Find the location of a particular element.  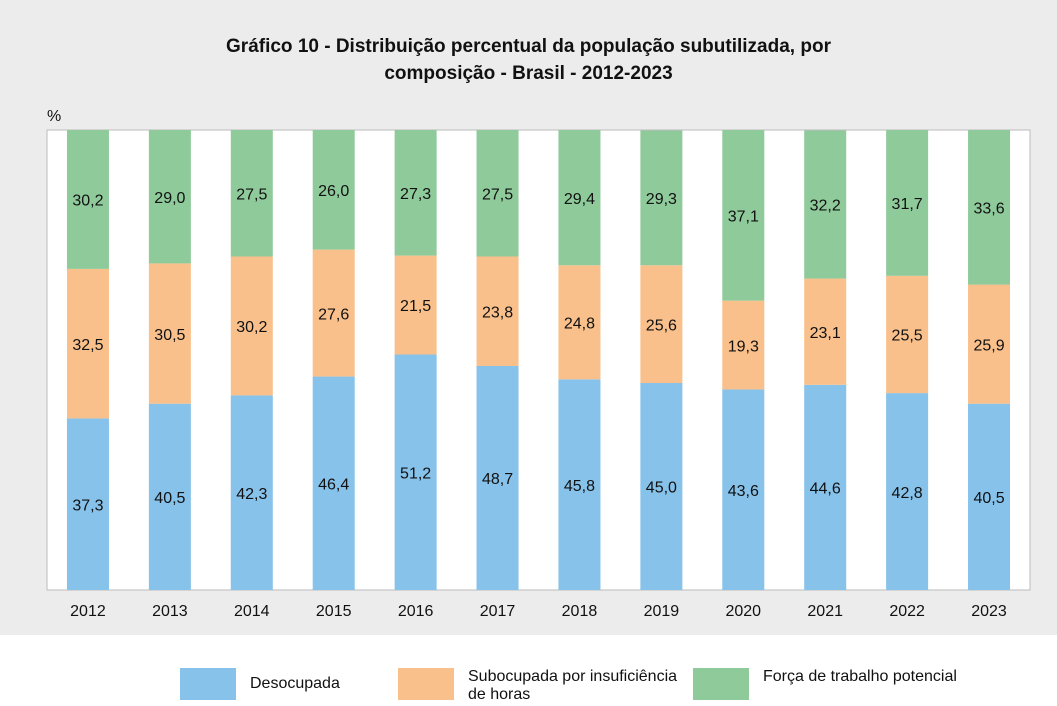

x-tick-label: 2014 is located at coordinates (252, 611).